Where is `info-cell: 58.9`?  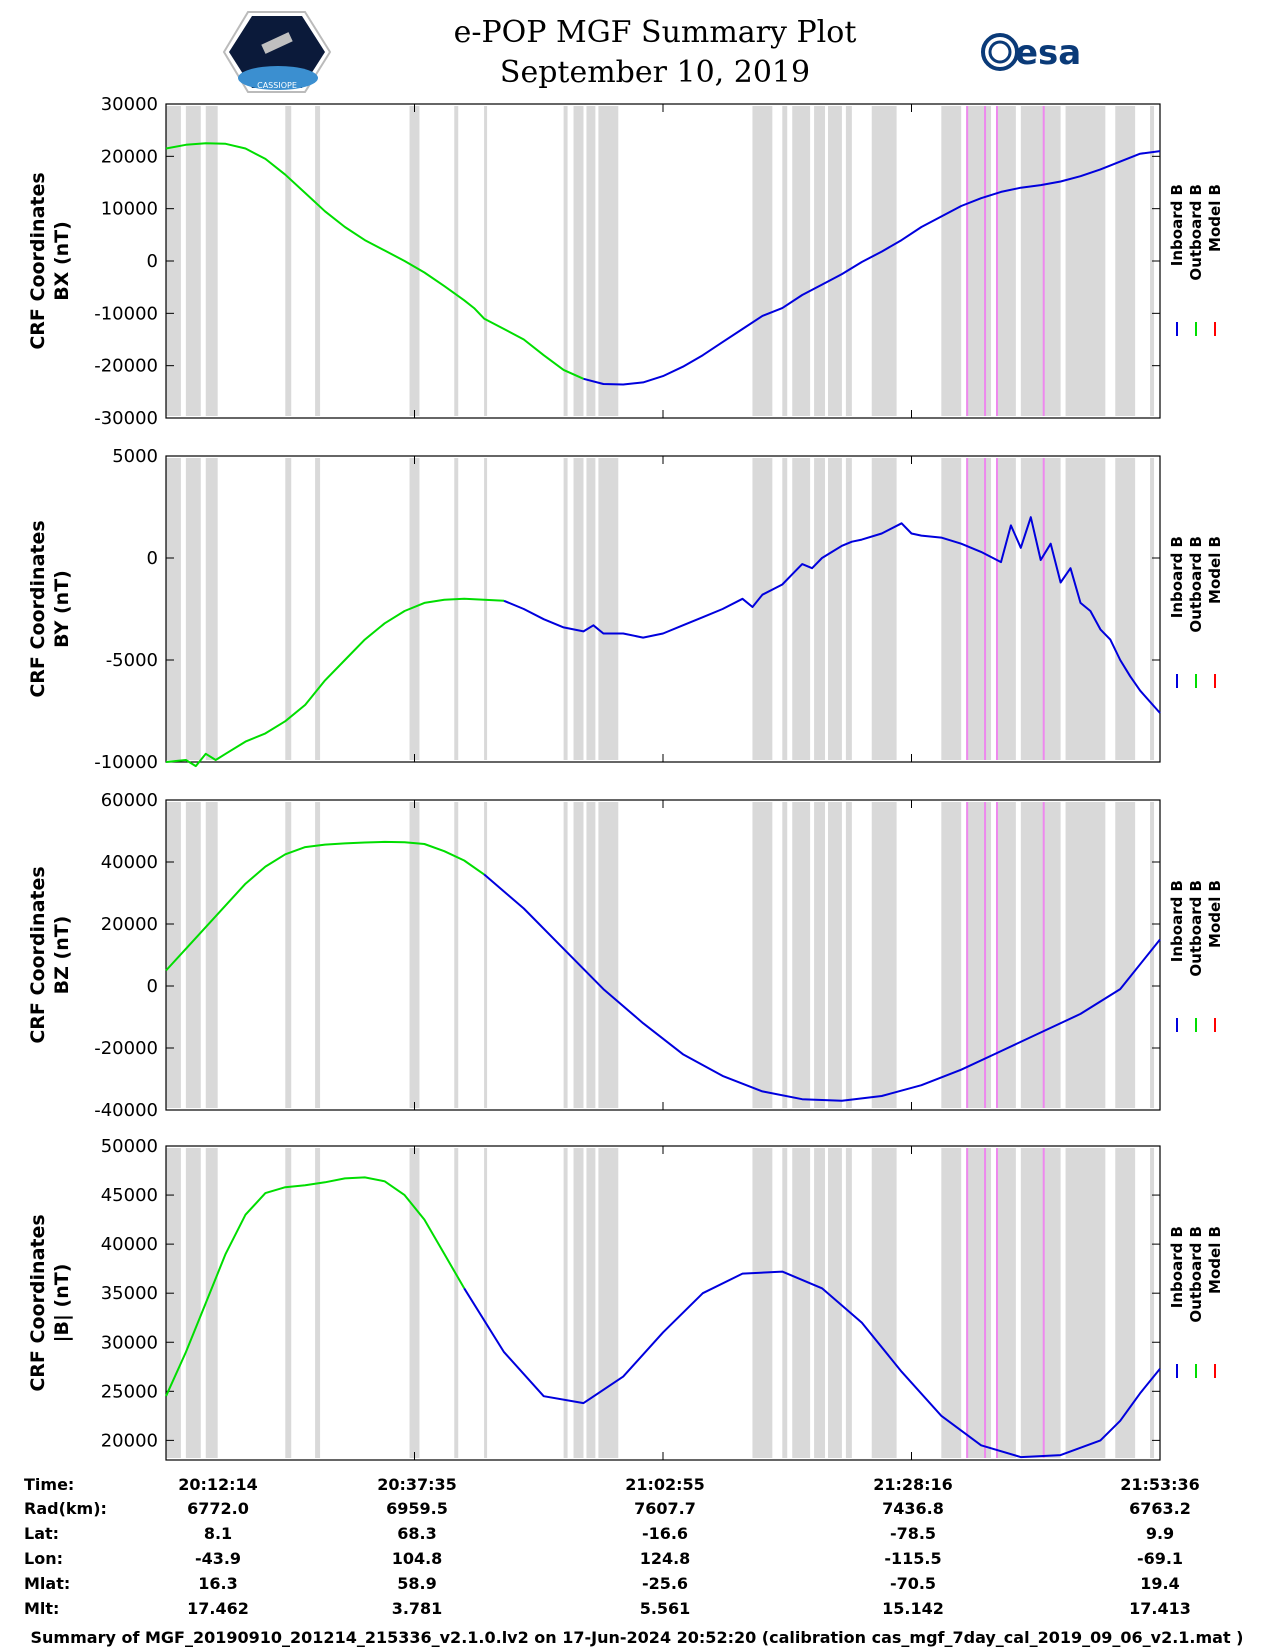
info-cell: 58.9 is located at coordinates (416, 1583).